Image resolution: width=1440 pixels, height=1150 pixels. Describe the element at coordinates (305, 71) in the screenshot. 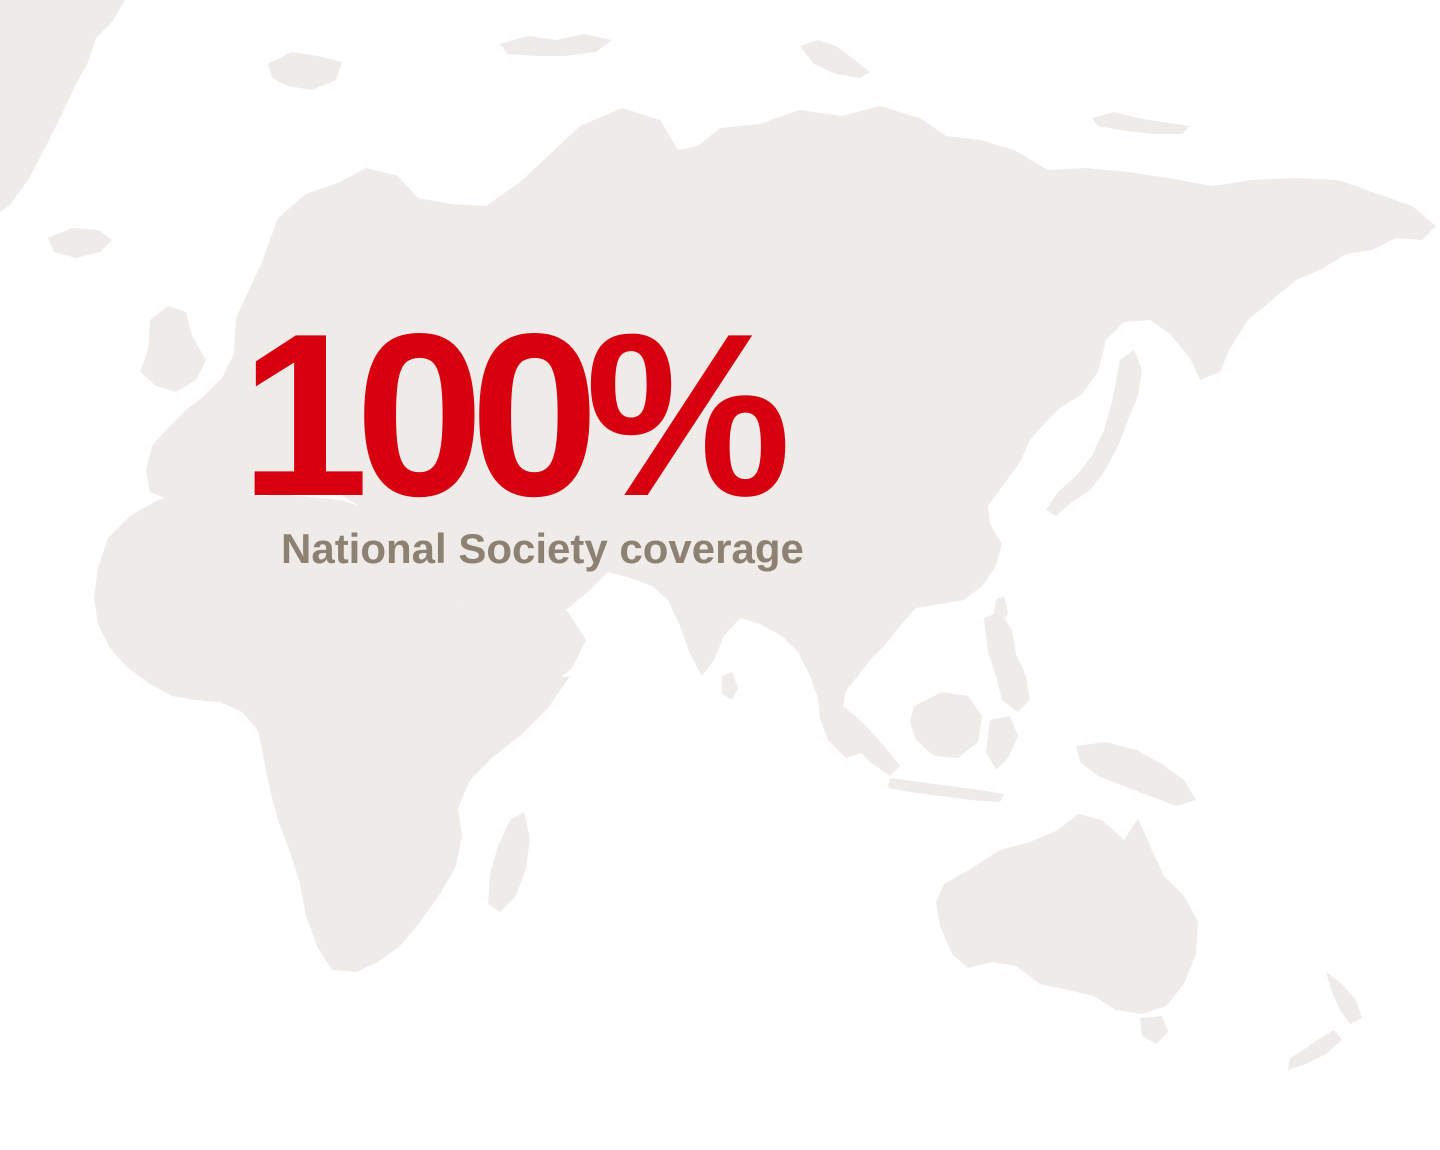

I see `svalbard-landmass` at that location.